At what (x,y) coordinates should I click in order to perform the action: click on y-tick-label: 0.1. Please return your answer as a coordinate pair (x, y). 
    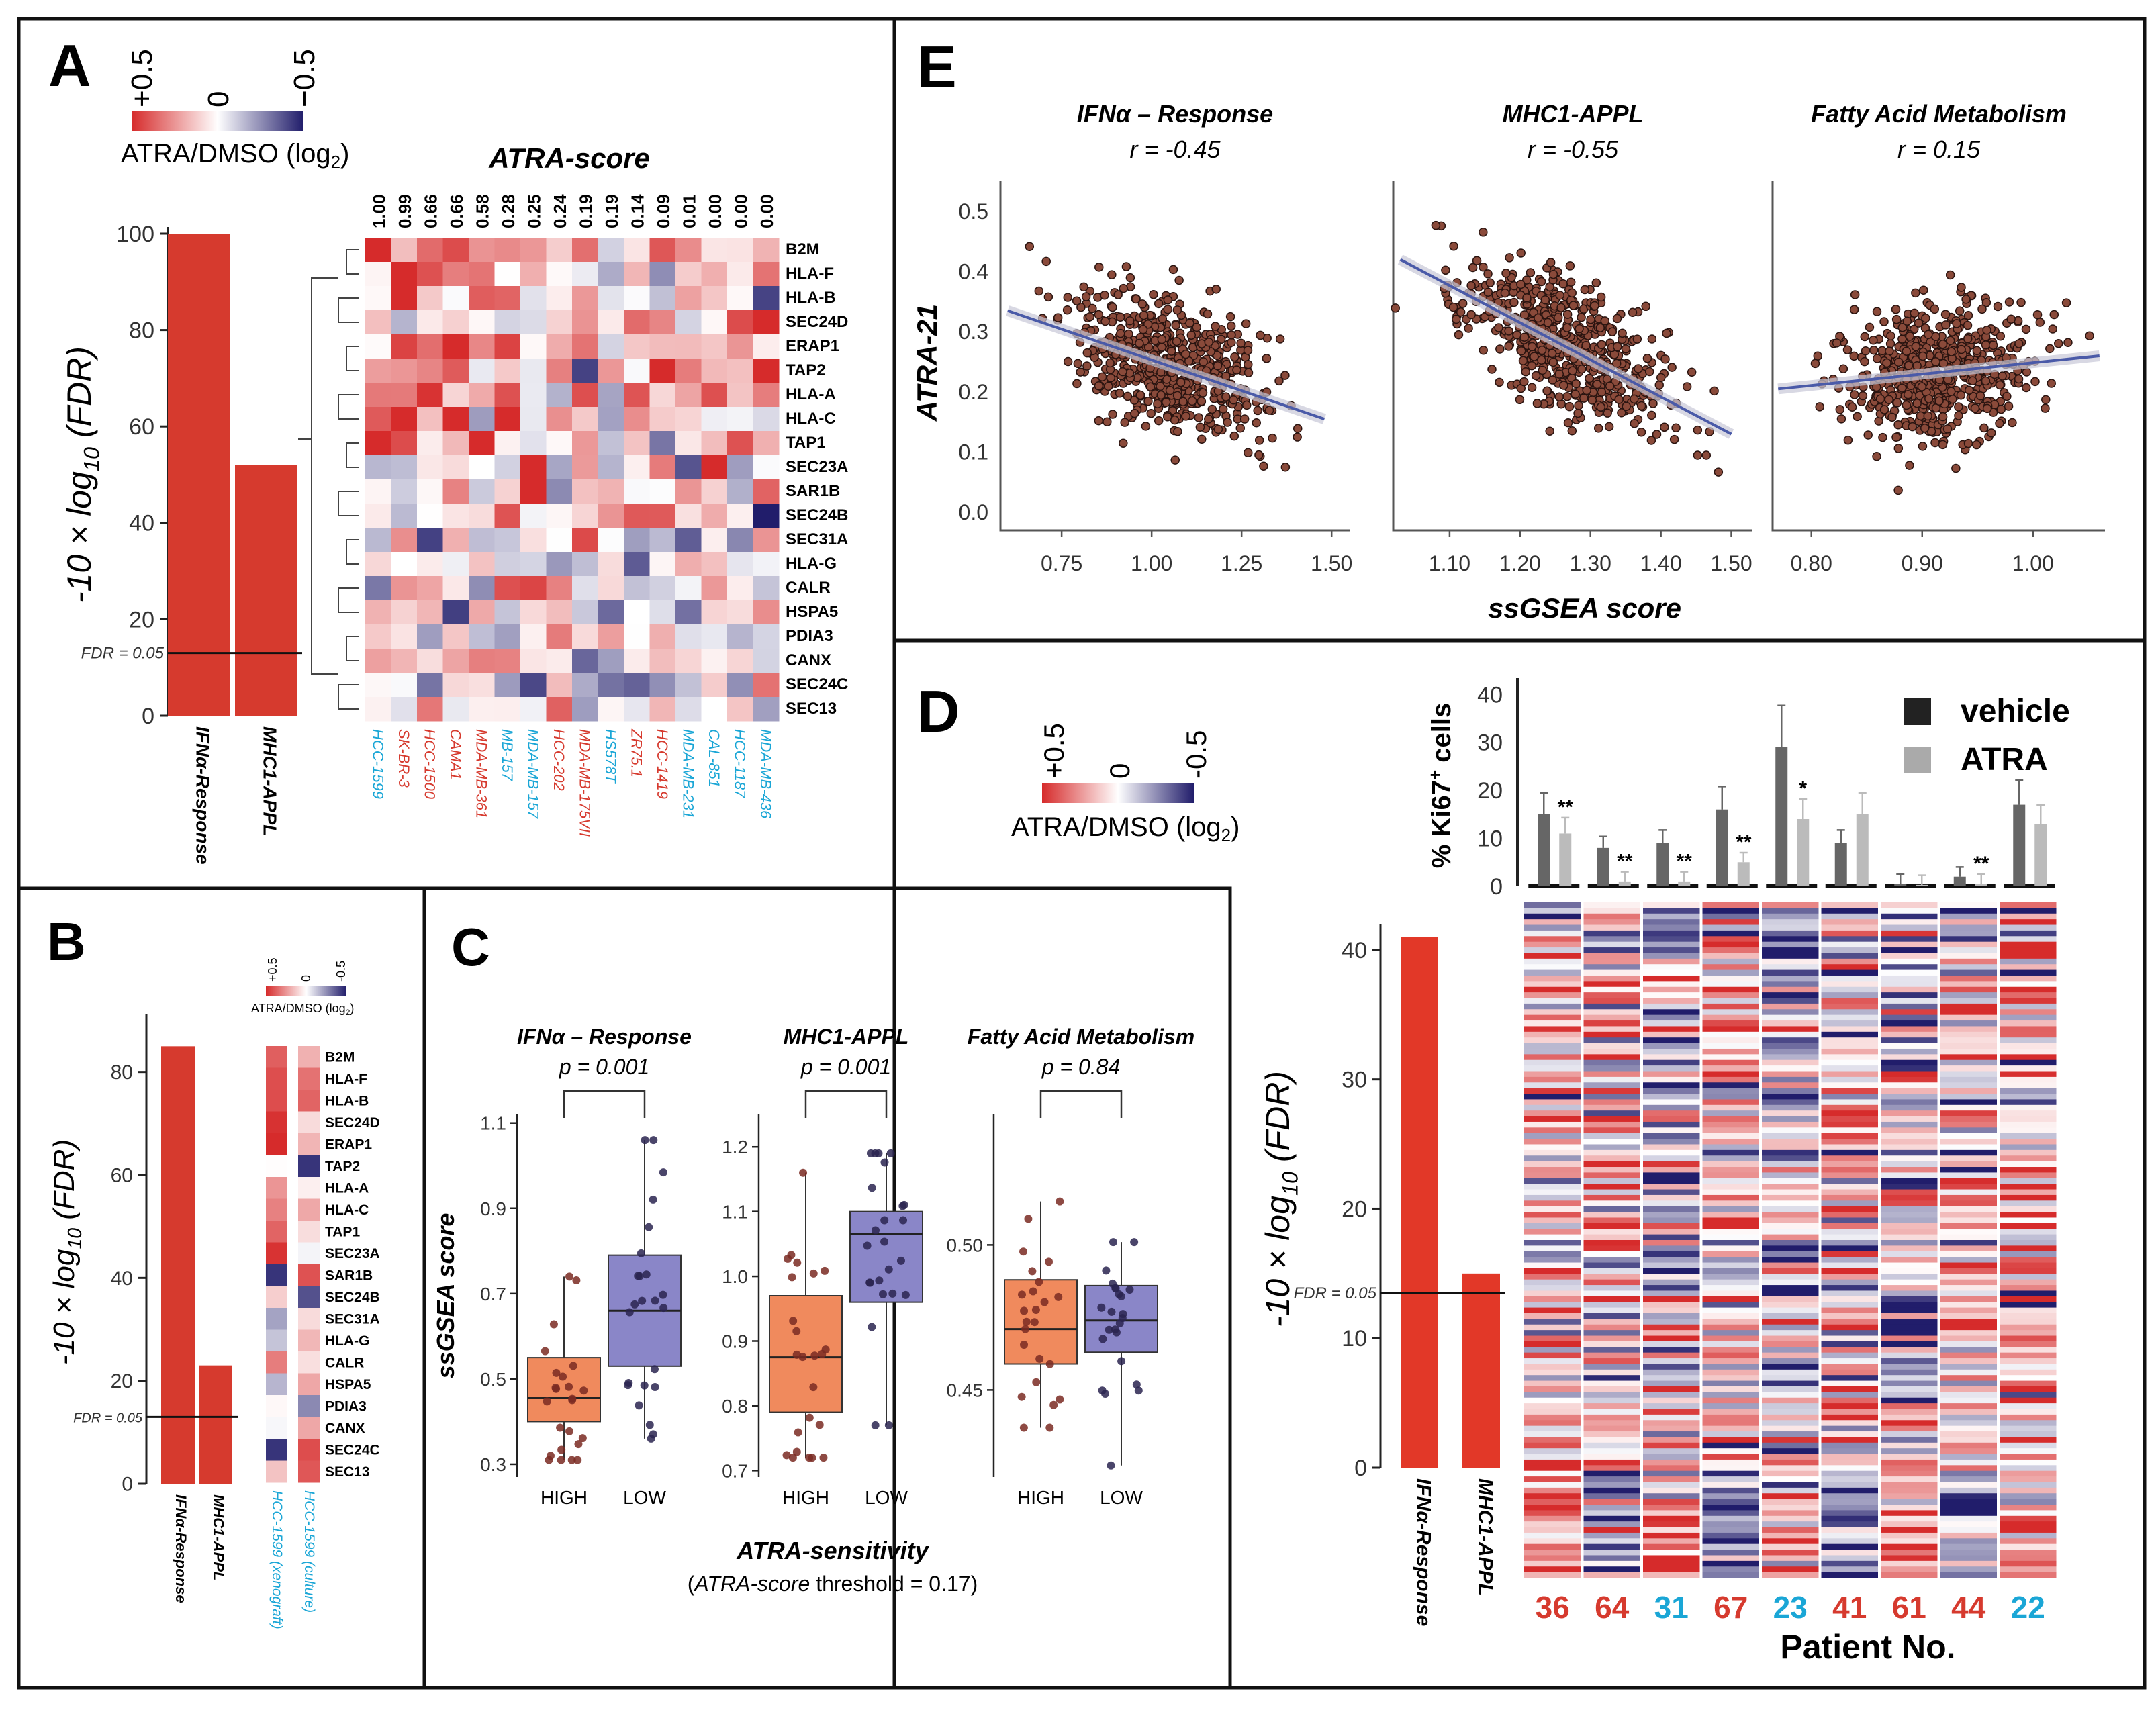
    Looking at the image, I should click on (974, 452).